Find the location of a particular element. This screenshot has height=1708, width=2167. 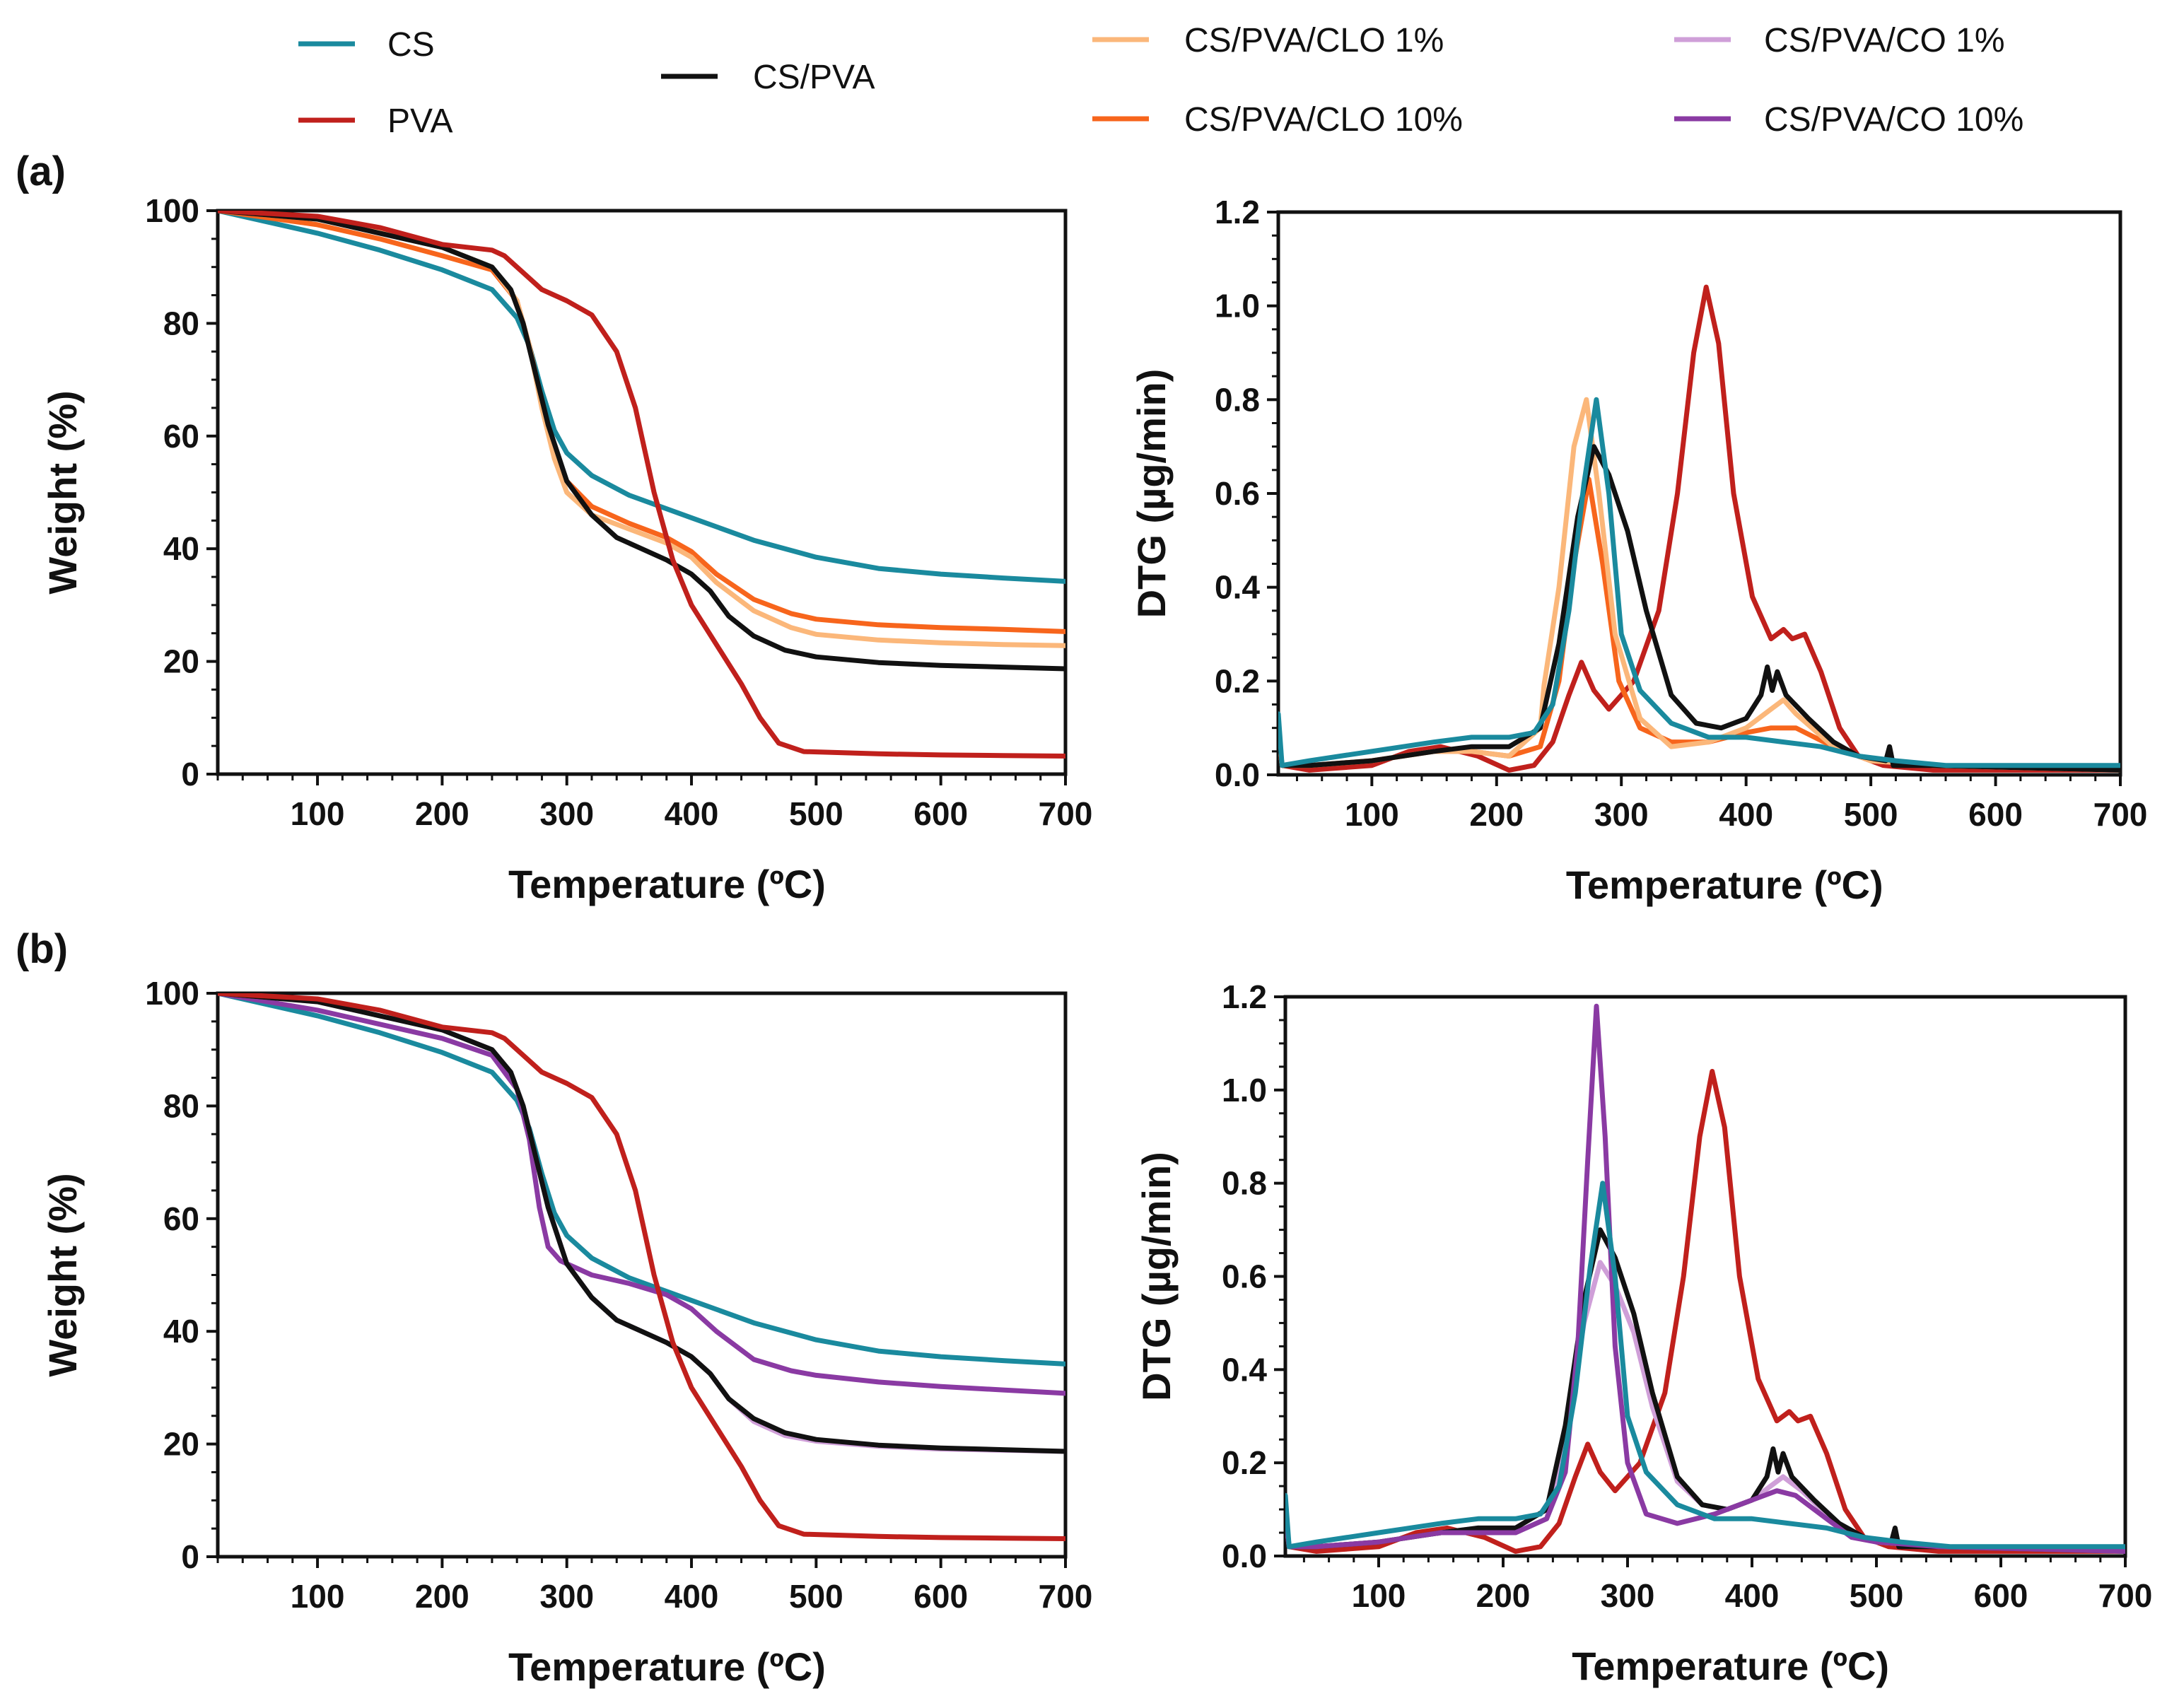

legend-item-co1: CS/PVA/CO 1% is located at coordinates (1839, 40).